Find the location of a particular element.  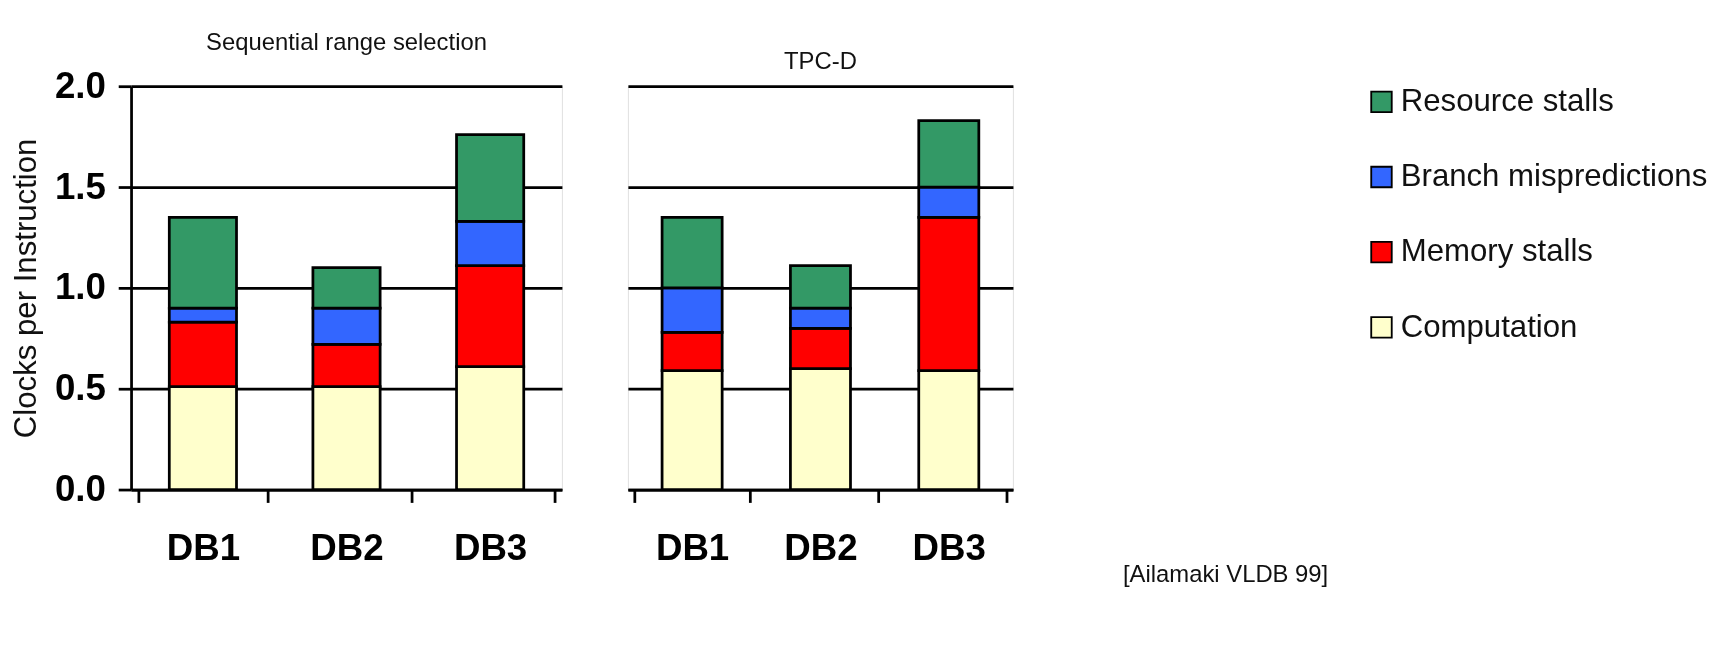

legend-label: Memory stalls is located at coordinates (1496, 251).